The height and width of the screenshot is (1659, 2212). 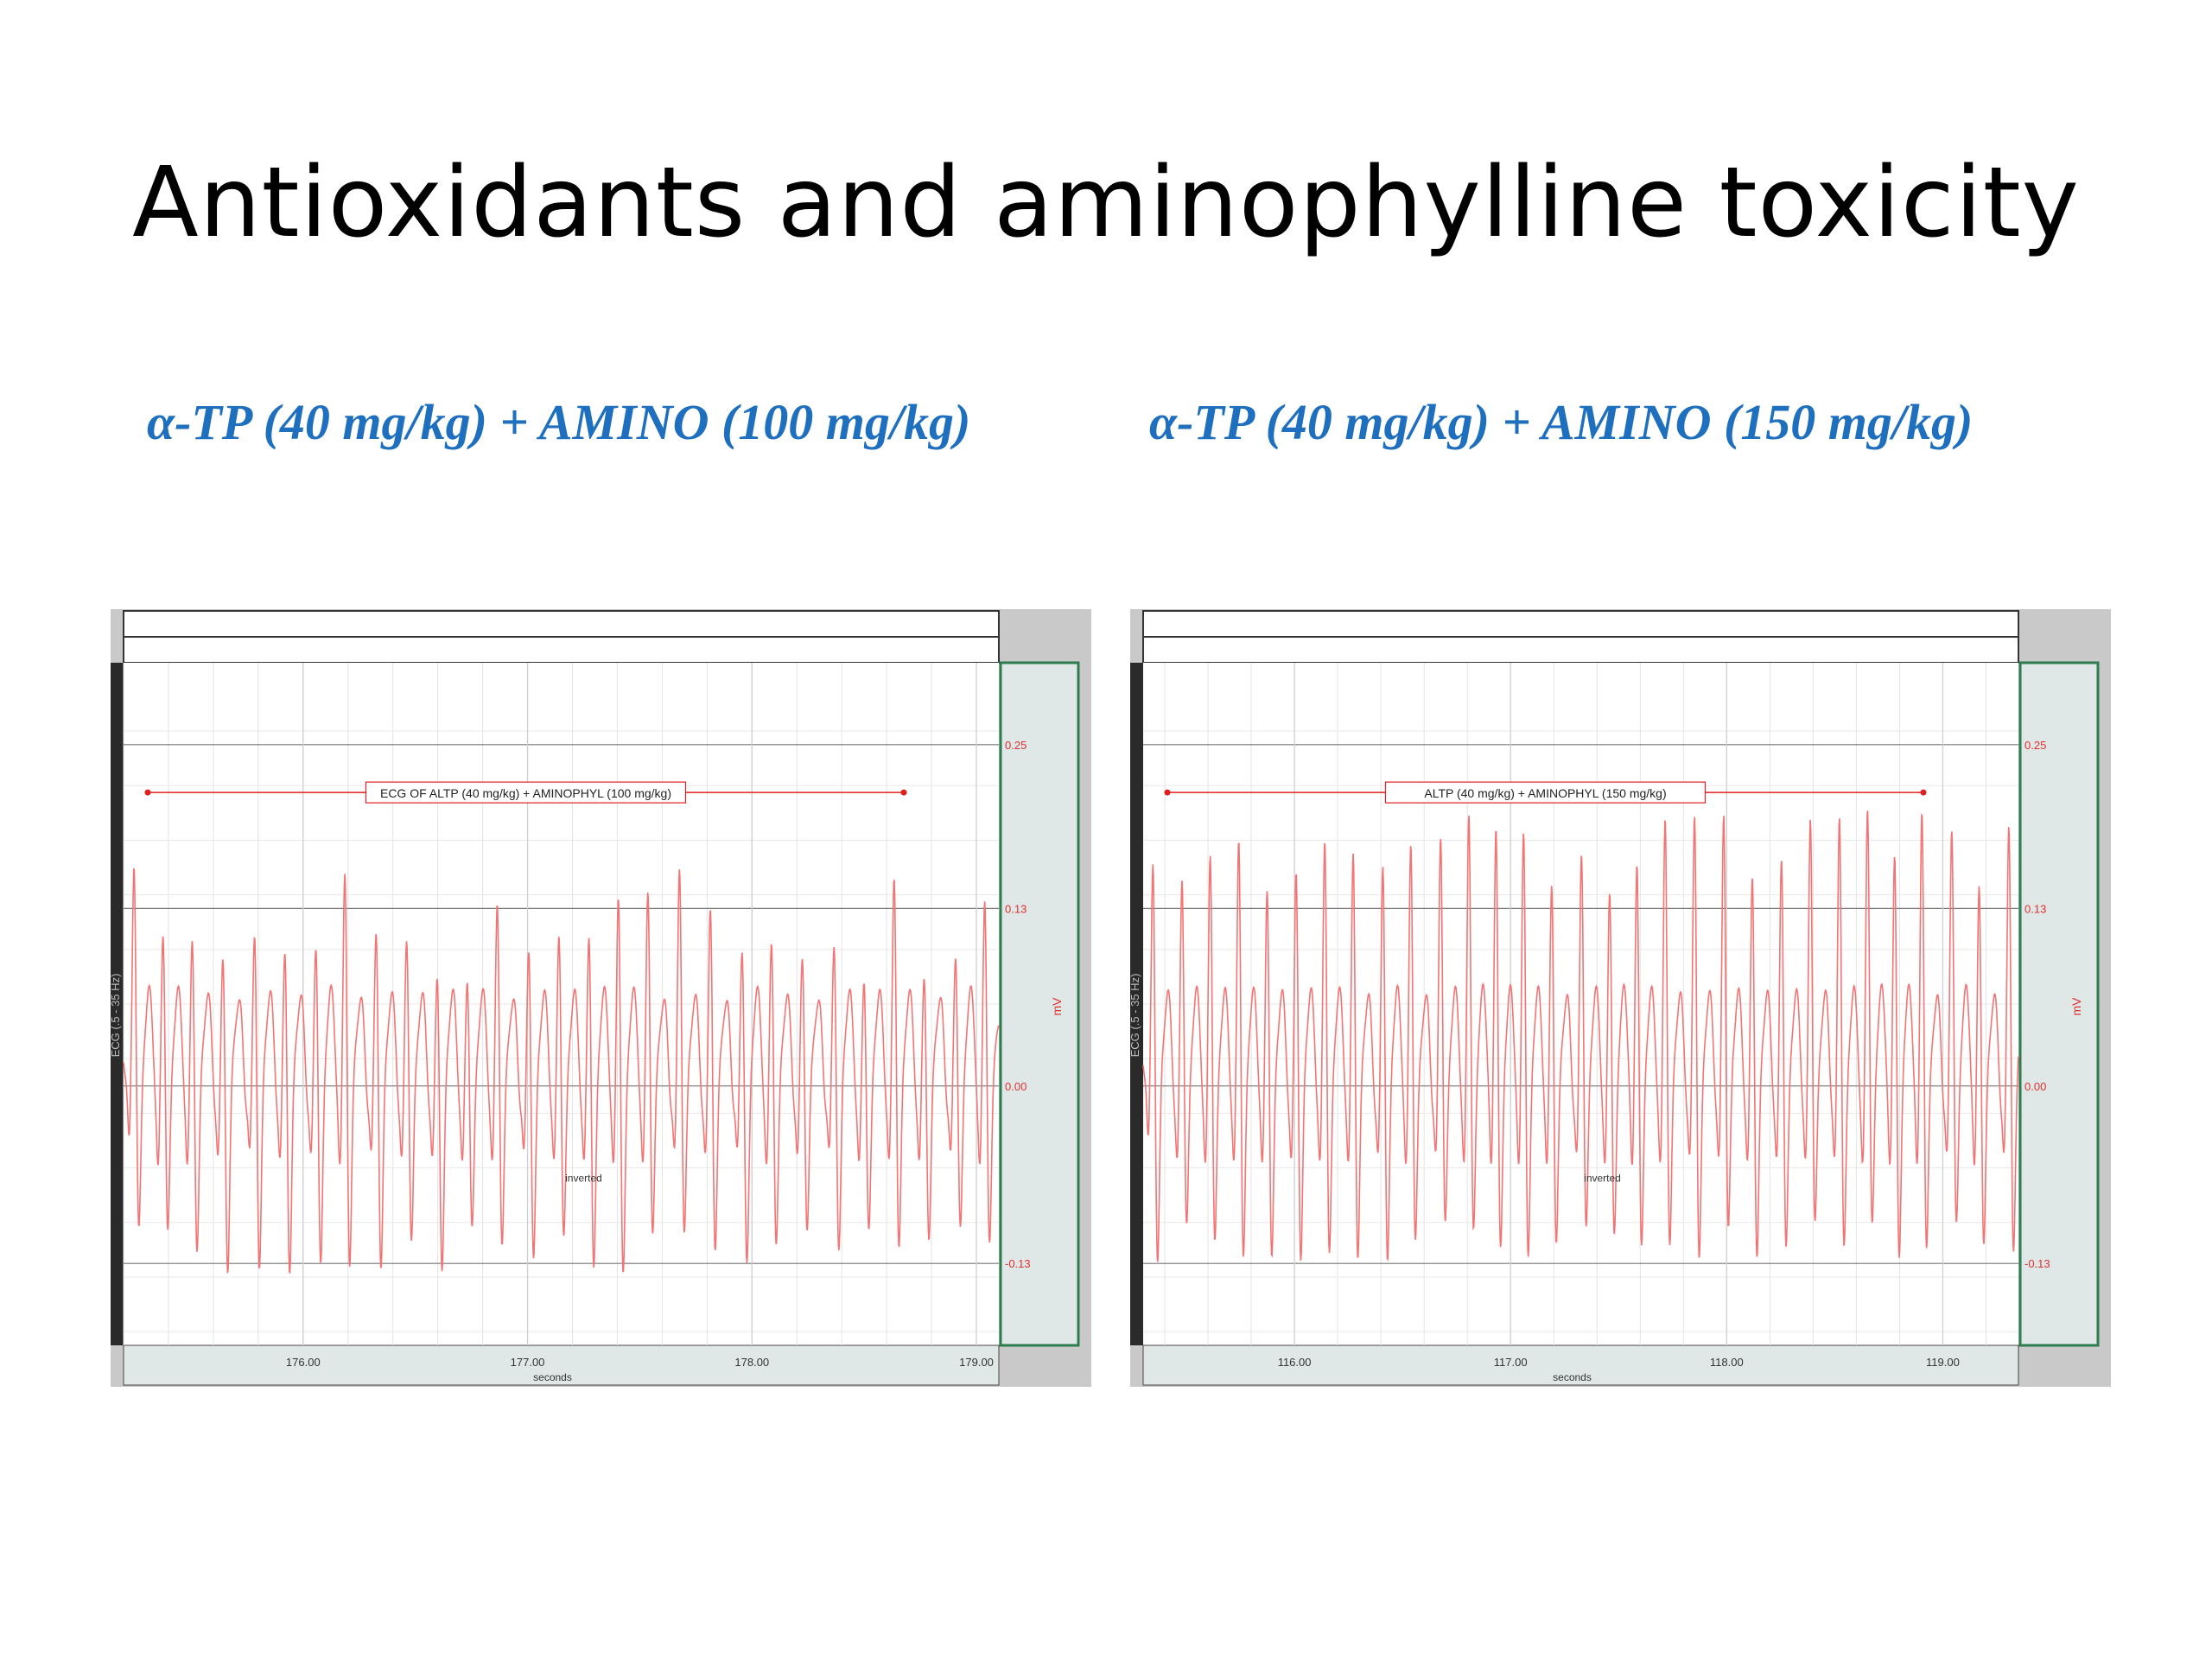 I want to click on x-tick-label: 117.00, so click(x=1511, y=1362).